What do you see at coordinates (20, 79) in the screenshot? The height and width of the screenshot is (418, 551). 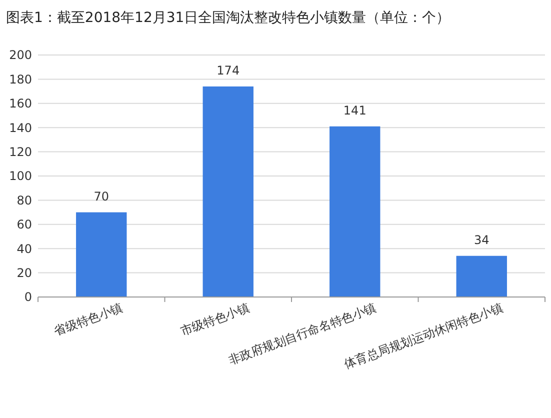 I see `y-tick-label: 180` at bounding box center [20, 79].